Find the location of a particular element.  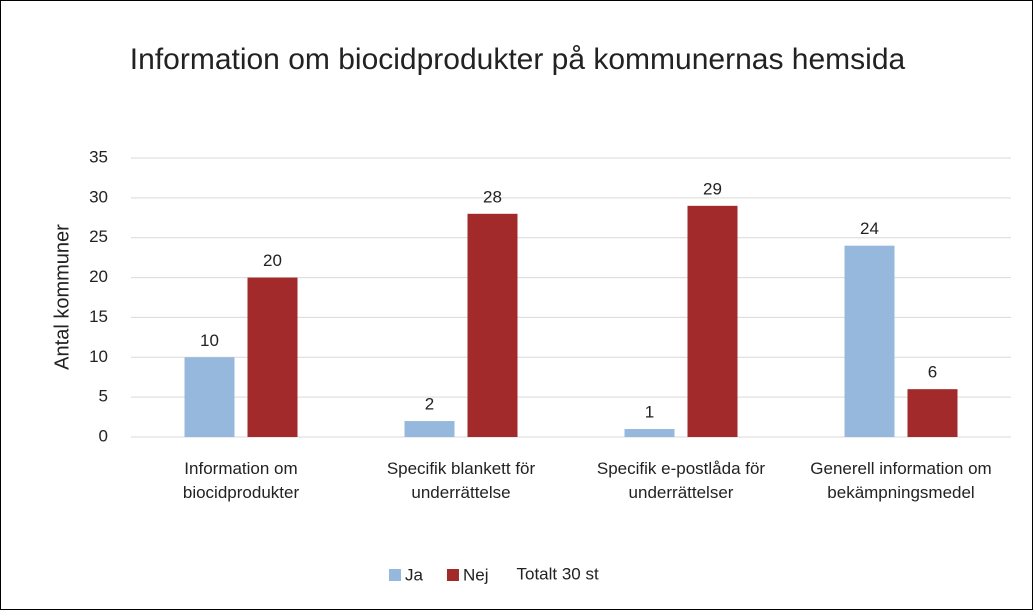

legend-label: Ja is located at coordinates (414, 574).